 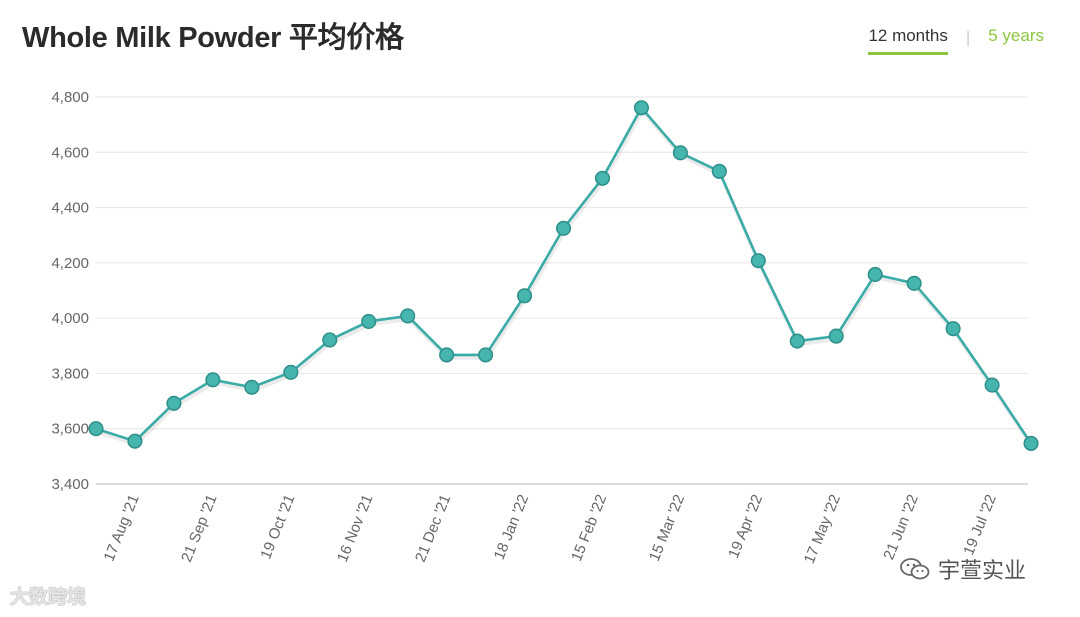 I want to click on x-tick-label: 19 Jul '22, so click(x=980, y=524).